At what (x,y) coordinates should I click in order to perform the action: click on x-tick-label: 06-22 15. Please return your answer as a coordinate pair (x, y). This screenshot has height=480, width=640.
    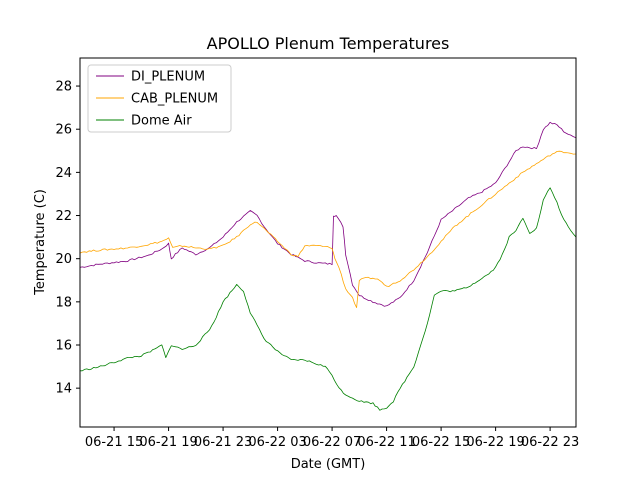
    Looking at the image, I should click on (441, 442).